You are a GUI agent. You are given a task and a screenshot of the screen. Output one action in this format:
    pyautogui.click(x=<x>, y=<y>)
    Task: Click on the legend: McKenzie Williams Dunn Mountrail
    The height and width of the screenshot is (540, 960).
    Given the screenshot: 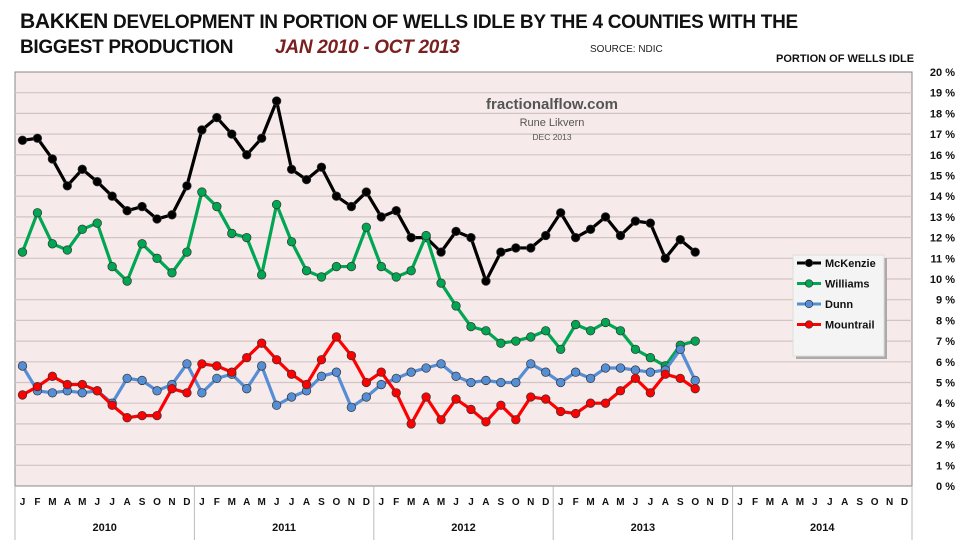 What is the action you would take?
    pyautogui.click(x=839, y=306)
    